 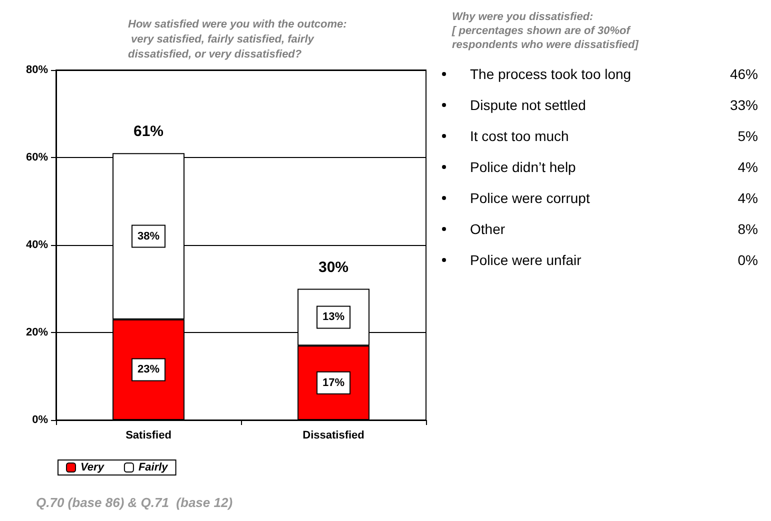 What do you see at coordinates (520, 136) in the screenshot?
I see `category-label: It cost too much` at bounding box center [520, 136].